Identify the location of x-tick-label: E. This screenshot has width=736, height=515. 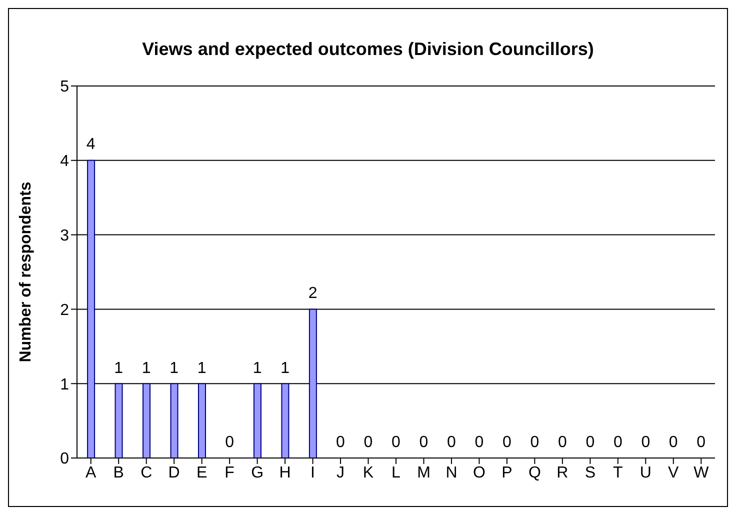
(202, 473).